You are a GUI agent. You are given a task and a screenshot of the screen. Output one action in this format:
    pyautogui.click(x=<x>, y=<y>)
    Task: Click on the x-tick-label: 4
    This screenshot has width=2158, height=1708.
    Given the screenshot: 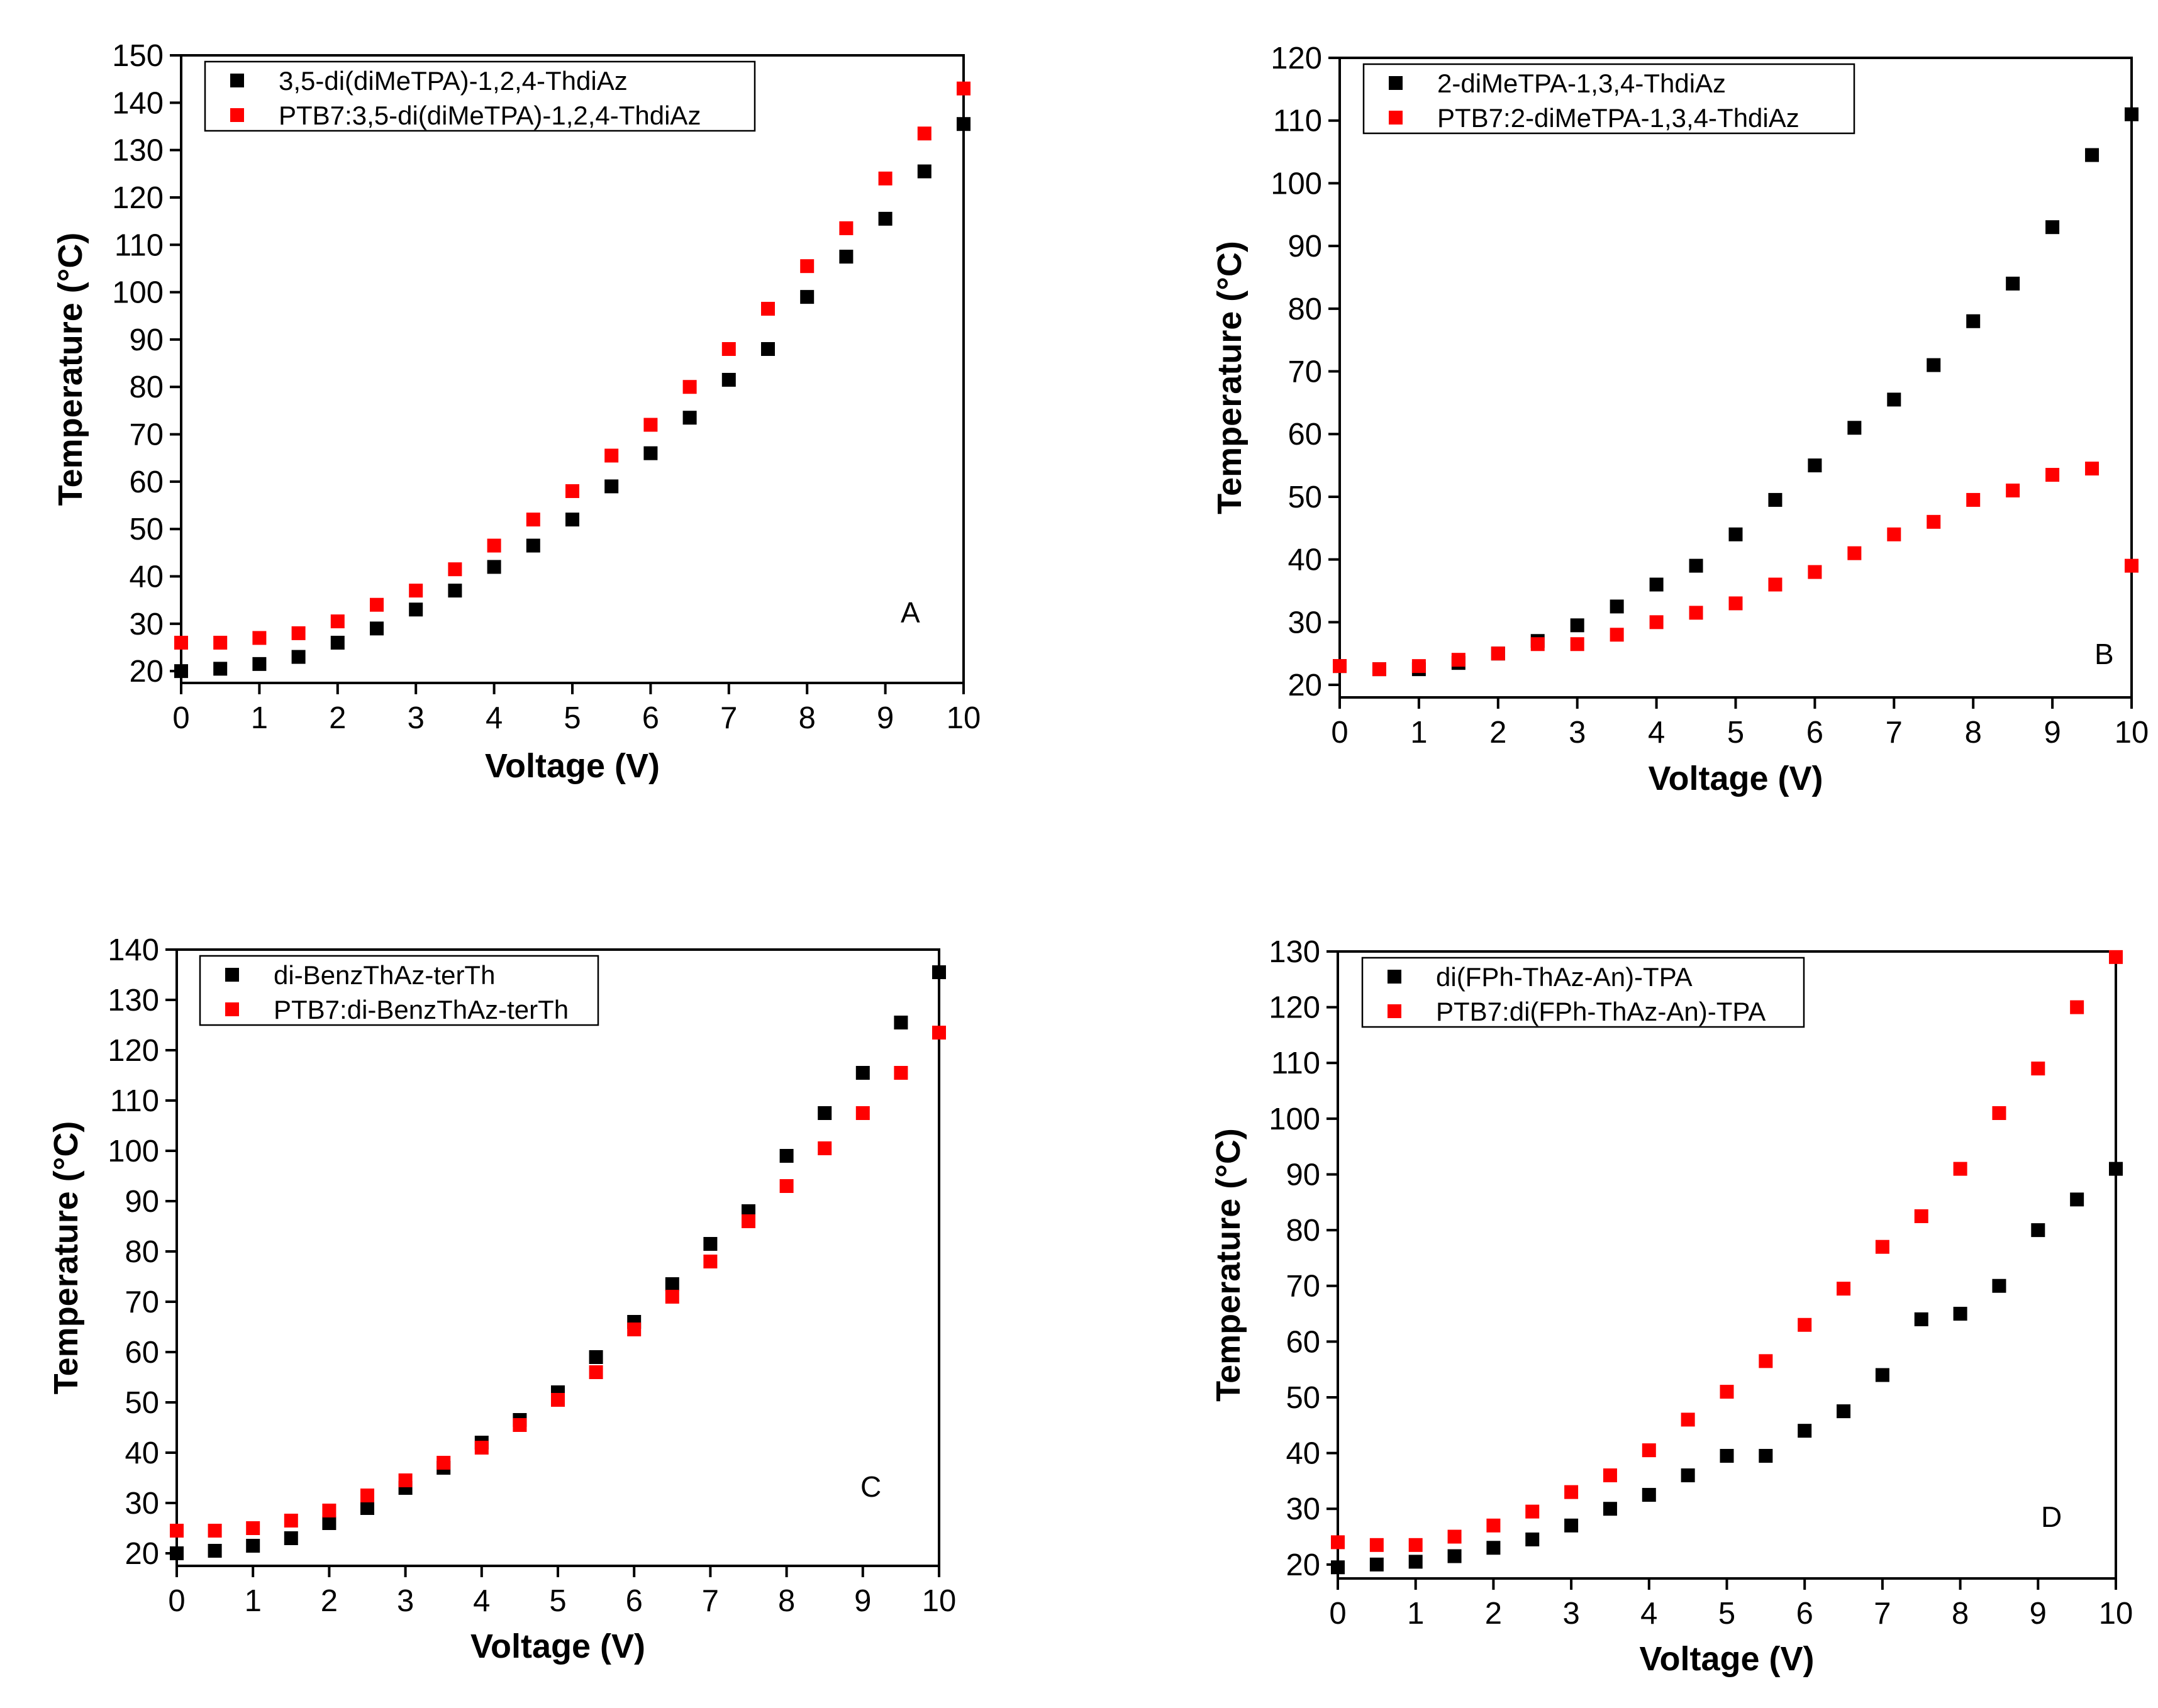 What is the action you would take?
    pyautogui.click(x=1648, y=1614)
    